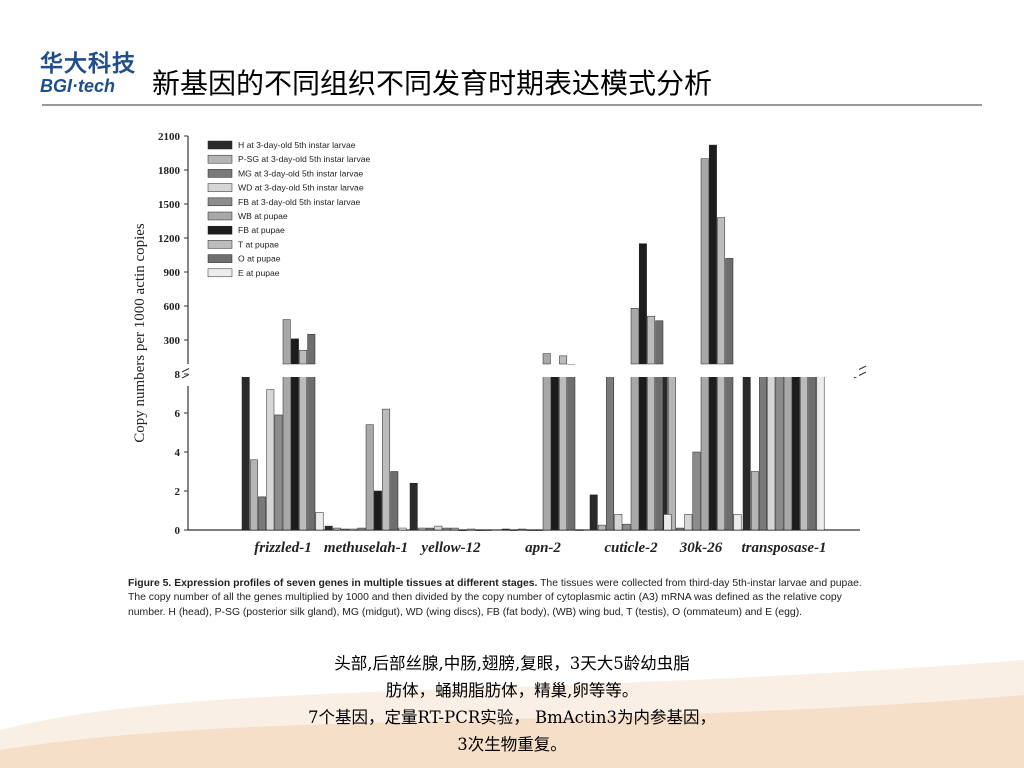  What do you see at coordinates (301, 188) in the screenshot?
I see `legend-label: WD at 3-day-old 5th instar larvae` at bounding box center [301, 188].